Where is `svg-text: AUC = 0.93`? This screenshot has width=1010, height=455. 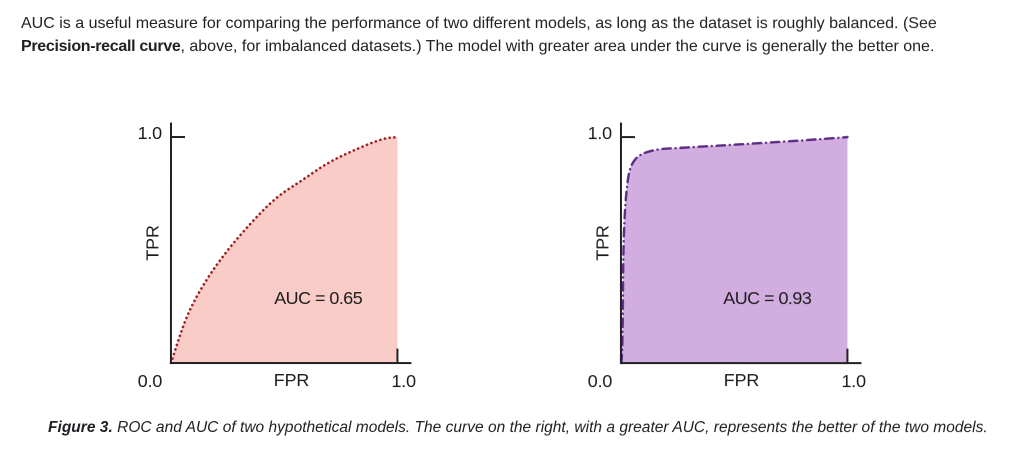 svg-text: AUC = 0.93 is located at coordinates (767, 298).